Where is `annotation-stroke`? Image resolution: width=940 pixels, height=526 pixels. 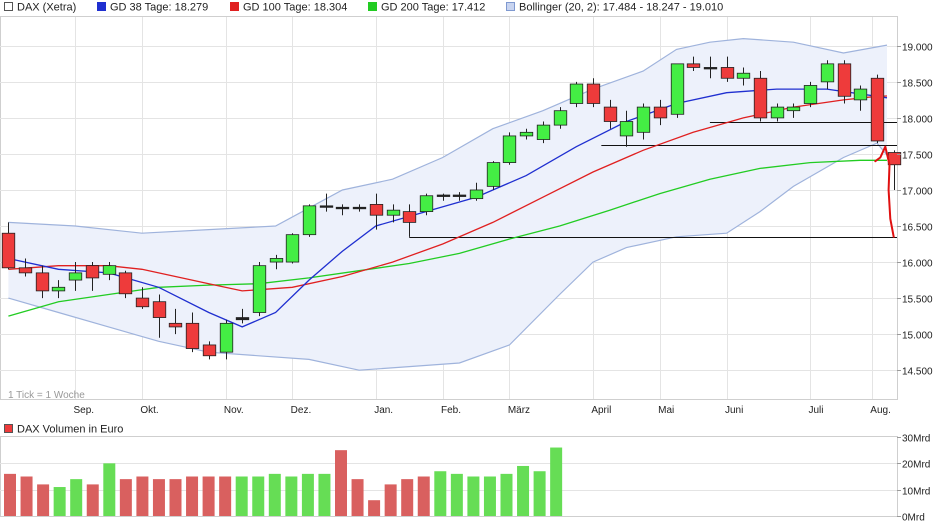 annotation-stroke is located at coordinates (884, 191).